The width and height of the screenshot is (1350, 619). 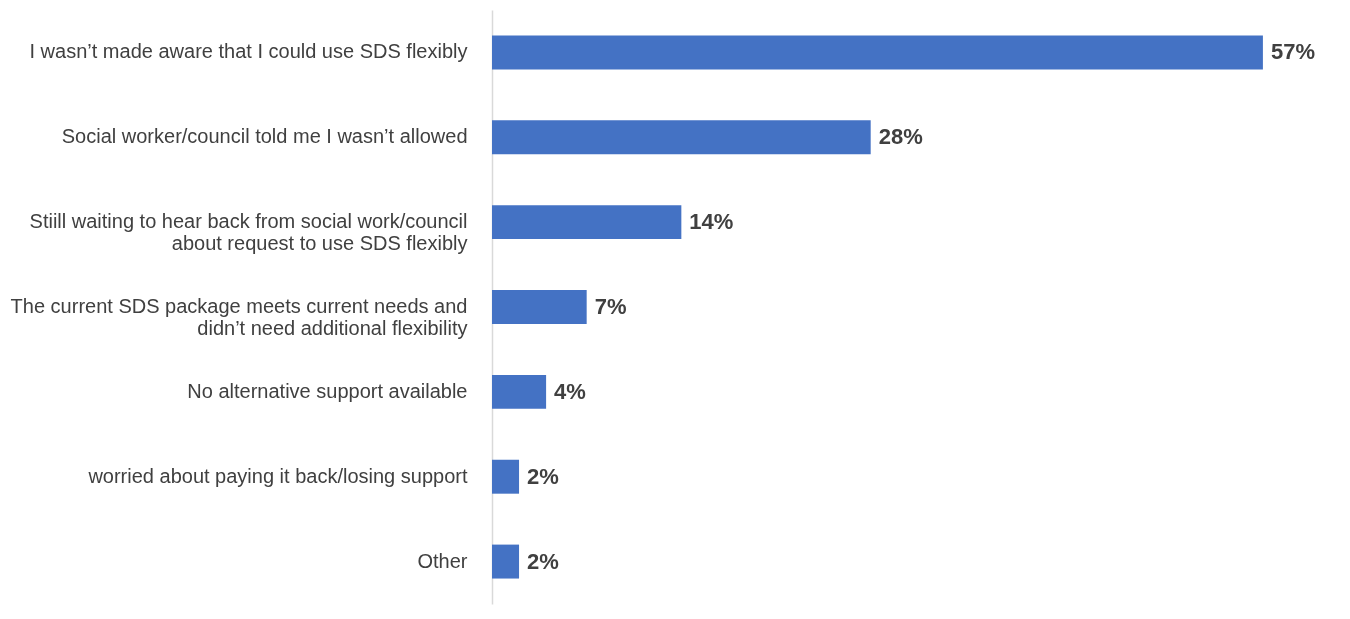 What do you see at coordinates (248, 51) in the screenshot?
I see `y-tick-label: I wasn’t made aware that I could use SDS flexibly` at bounding box center [248, 51].